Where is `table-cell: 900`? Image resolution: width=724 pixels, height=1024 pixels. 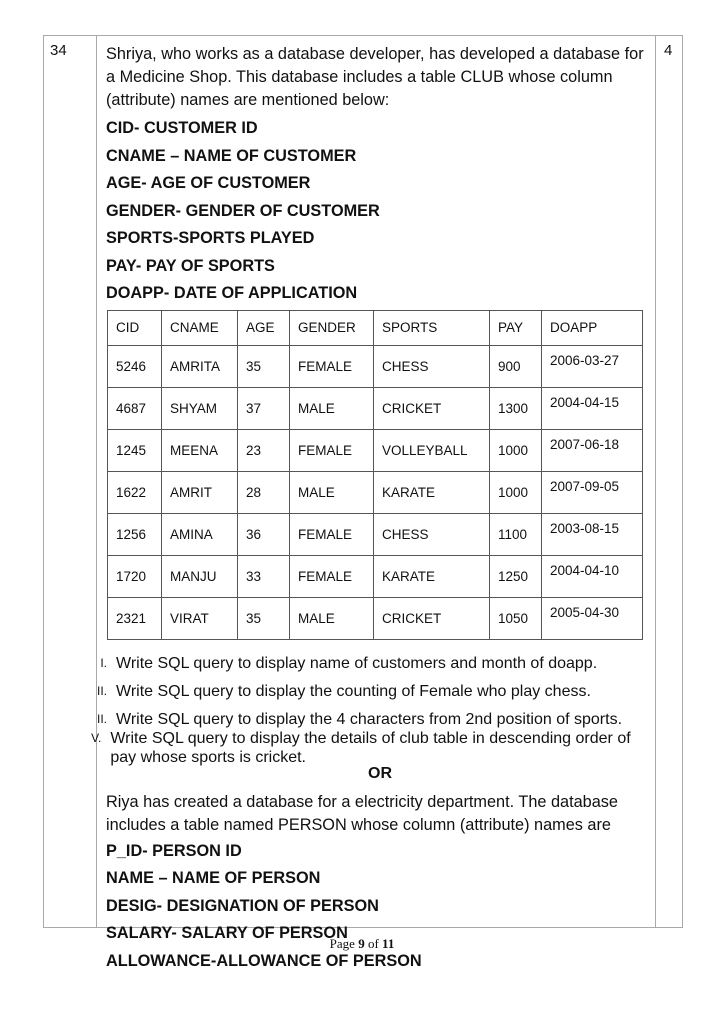
table-cell: 900 is located at coordinates (515, 366).